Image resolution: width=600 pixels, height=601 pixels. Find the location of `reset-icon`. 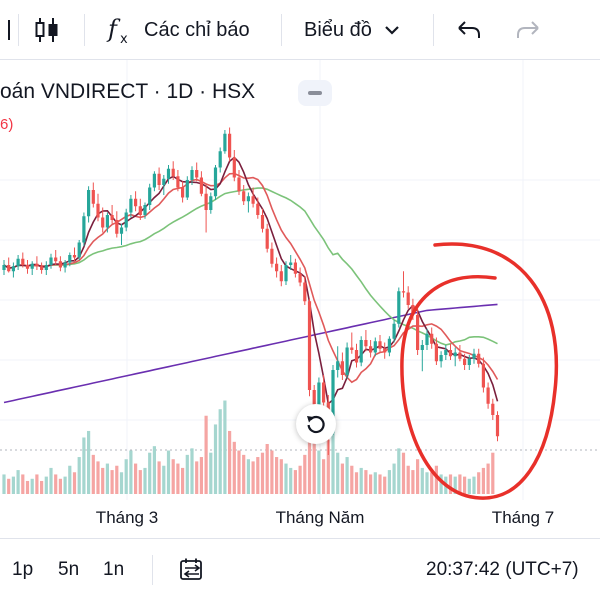

reset-icon is located at coordinates (316, 424).